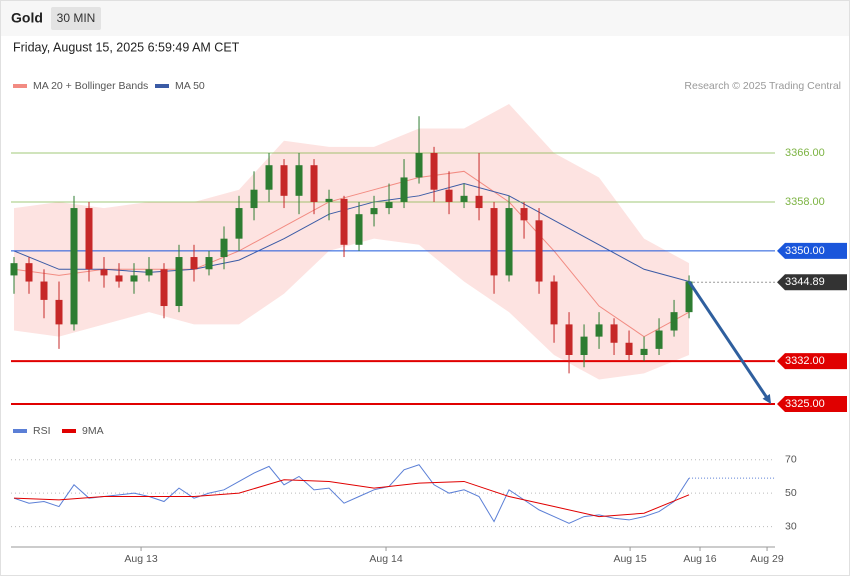  I want to click on chart-title: Gold, so click(27, 18).